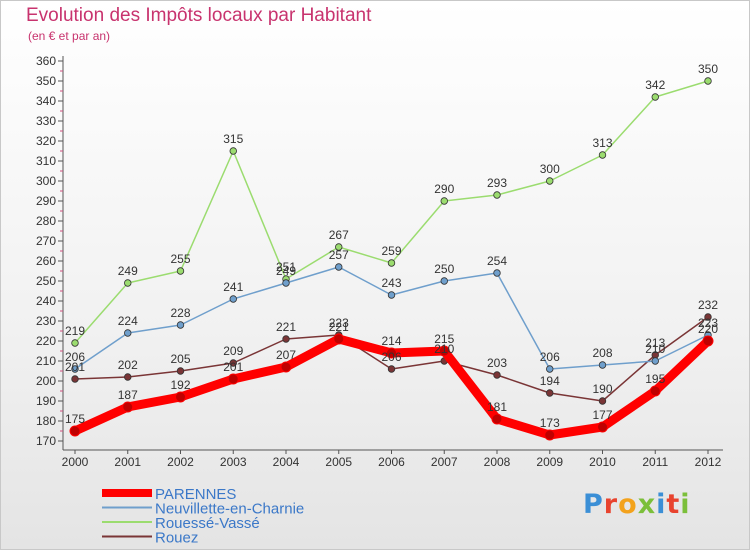 The image size is (750, 550). I want to click on y-tick-label: 280, so click(46, 221).